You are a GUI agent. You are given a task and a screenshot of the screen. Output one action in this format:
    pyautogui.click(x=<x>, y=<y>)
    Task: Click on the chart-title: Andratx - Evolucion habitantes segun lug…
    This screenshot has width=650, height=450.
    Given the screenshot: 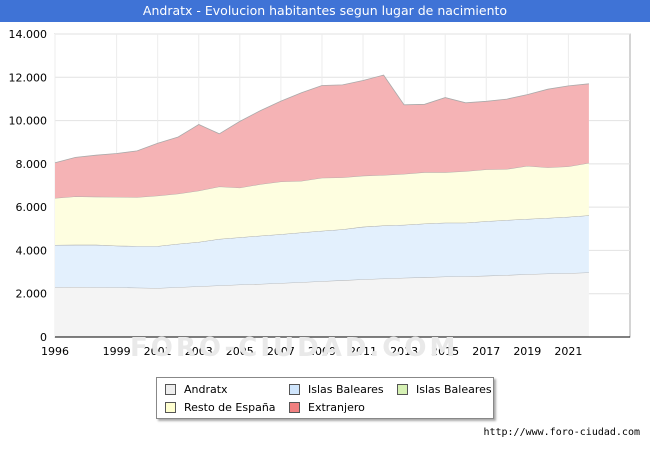 What is the action you would take?
    pyautogui.click(x=325, y=11)
    